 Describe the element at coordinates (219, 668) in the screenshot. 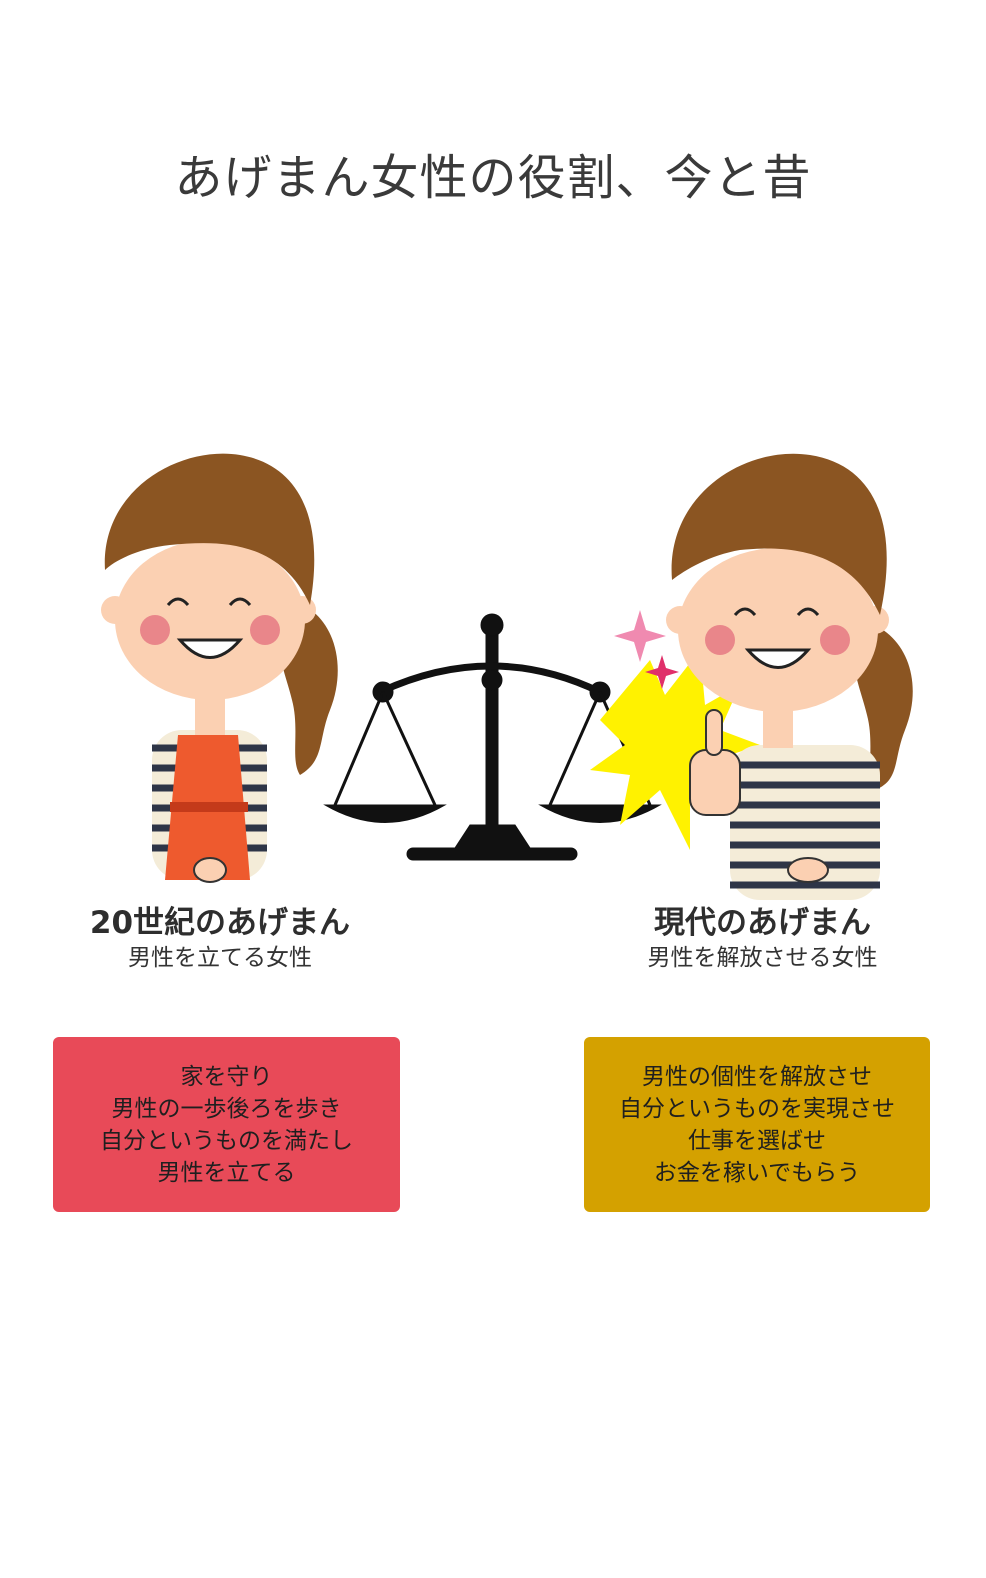

I see `woman-apron-icon` at that location.